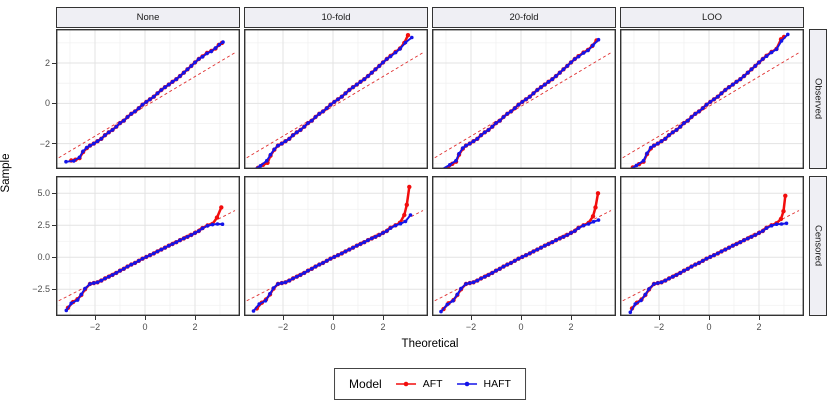  I want to click on qq-panel-loo-censored, so click(712, 246).